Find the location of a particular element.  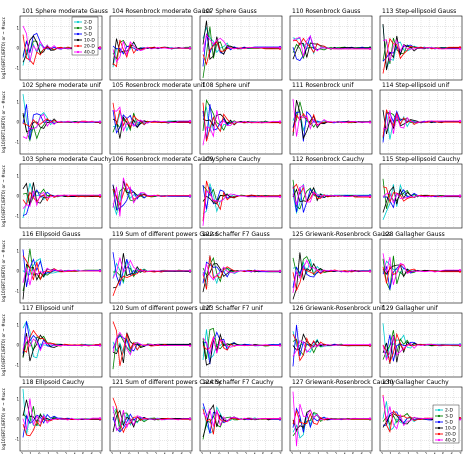

panel-title: 106 Rosenbrock moderate Cauchy is located at coordinates (164, 159).